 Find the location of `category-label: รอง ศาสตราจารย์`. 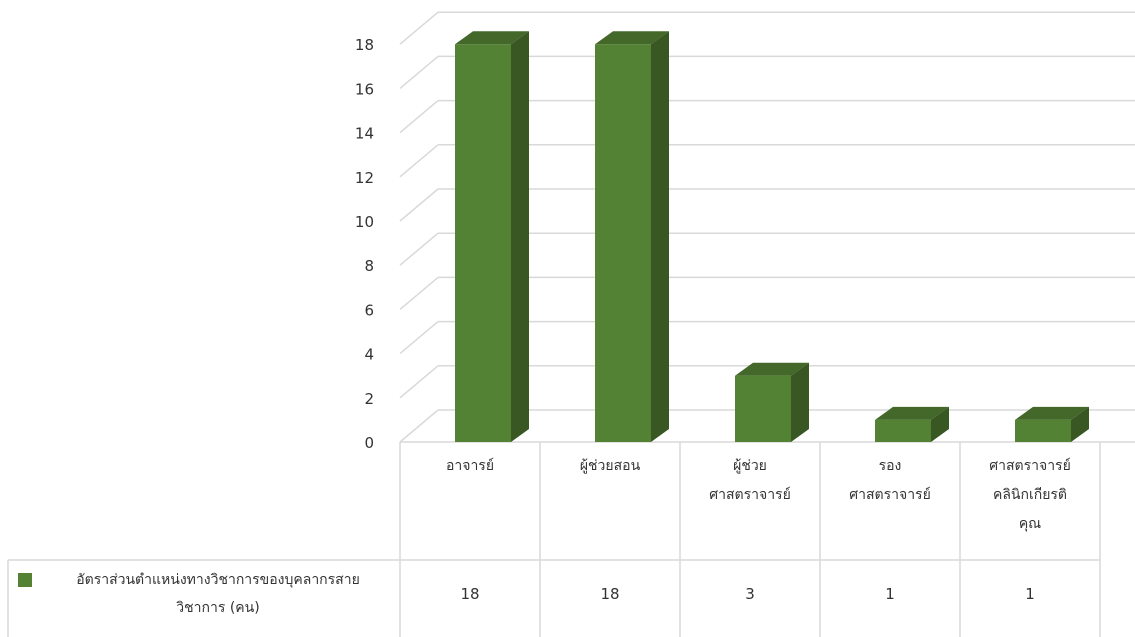

category-label: รอง ศาสตราจารย์ is located at coordinates (890, 480).